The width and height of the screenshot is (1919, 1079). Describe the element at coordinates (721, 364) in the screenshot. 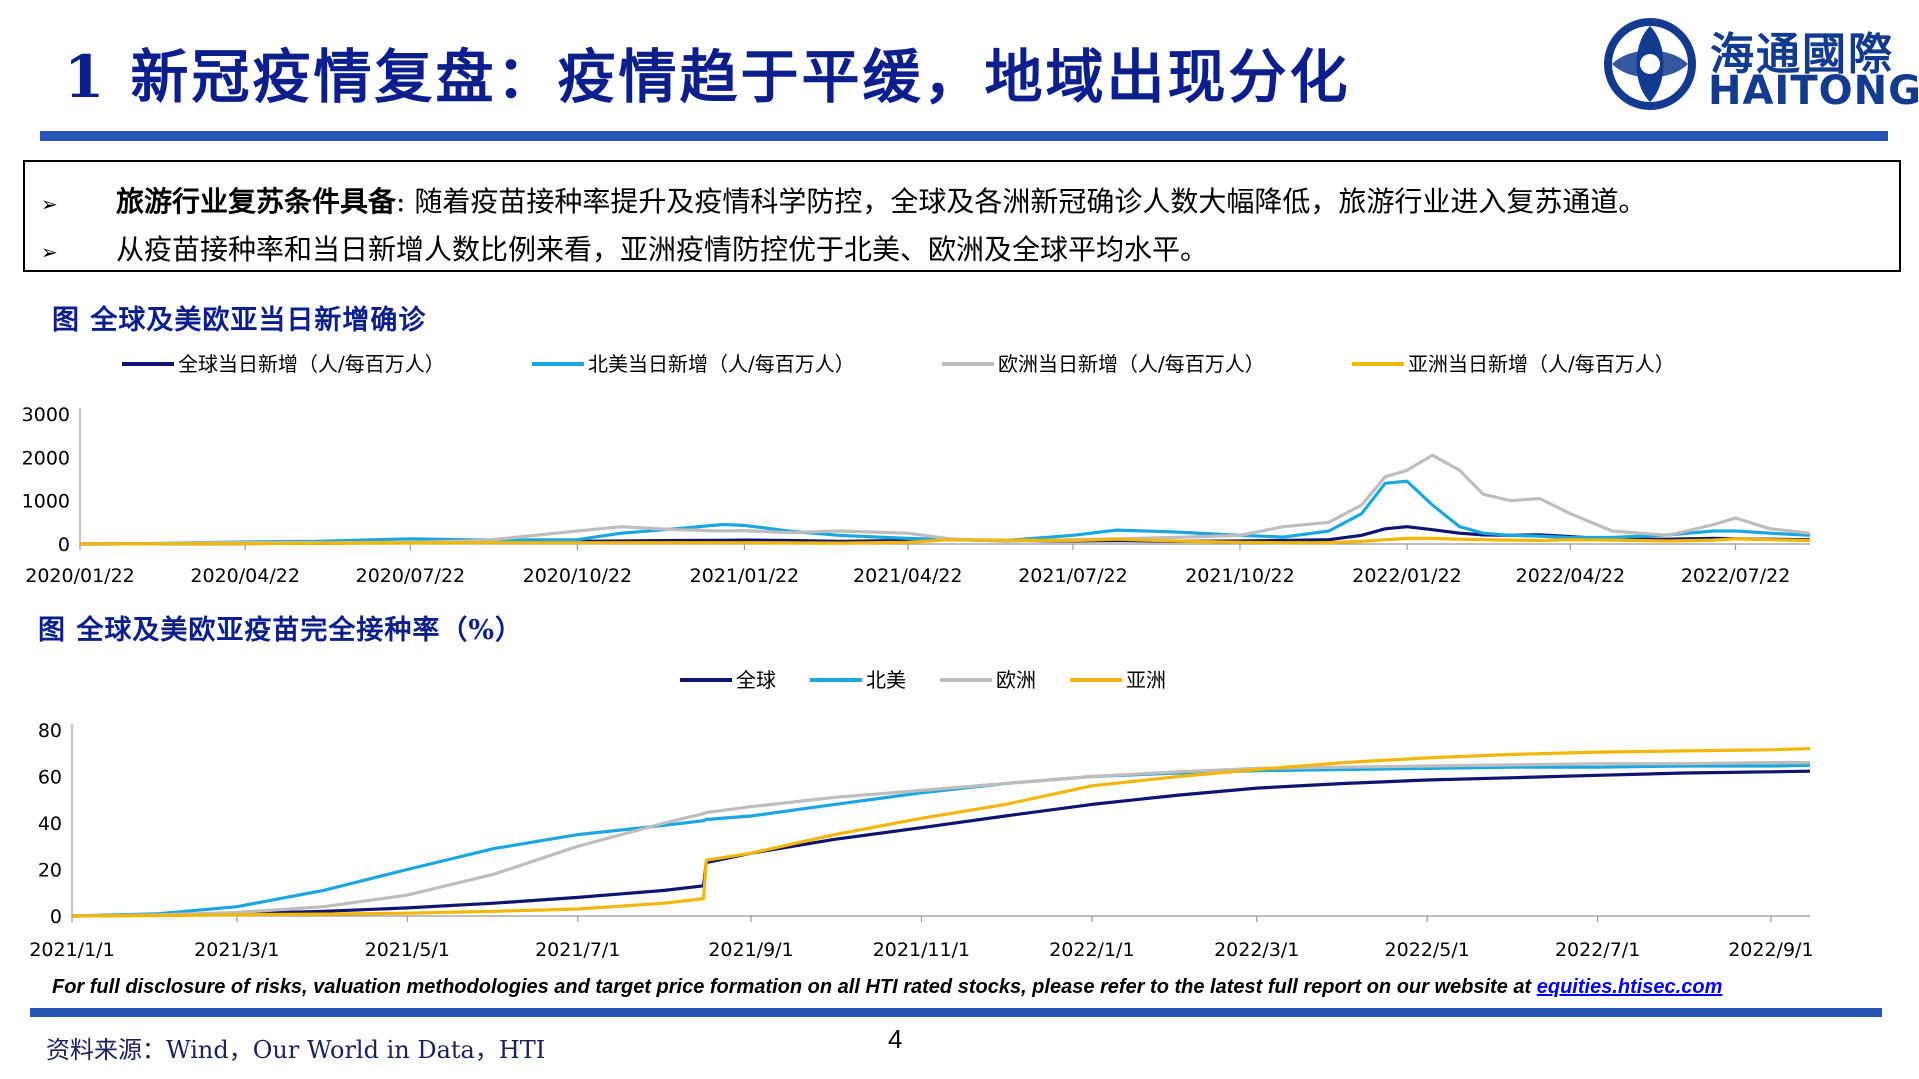

I see `legend-label: 北美当日新增（人/每百万人）` at that location.